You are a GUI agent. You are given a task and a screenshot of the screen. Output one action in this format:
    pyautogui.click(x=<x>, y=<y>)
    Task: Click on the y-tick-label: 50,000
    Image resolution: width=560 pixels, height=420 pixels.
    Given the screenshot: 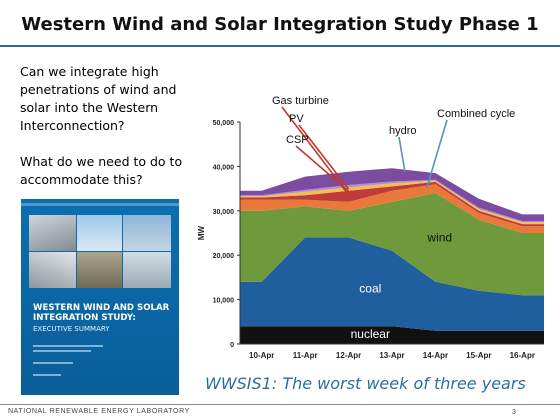 What is the action you would take?
    pyautogui.click(x=224, y=123)
    